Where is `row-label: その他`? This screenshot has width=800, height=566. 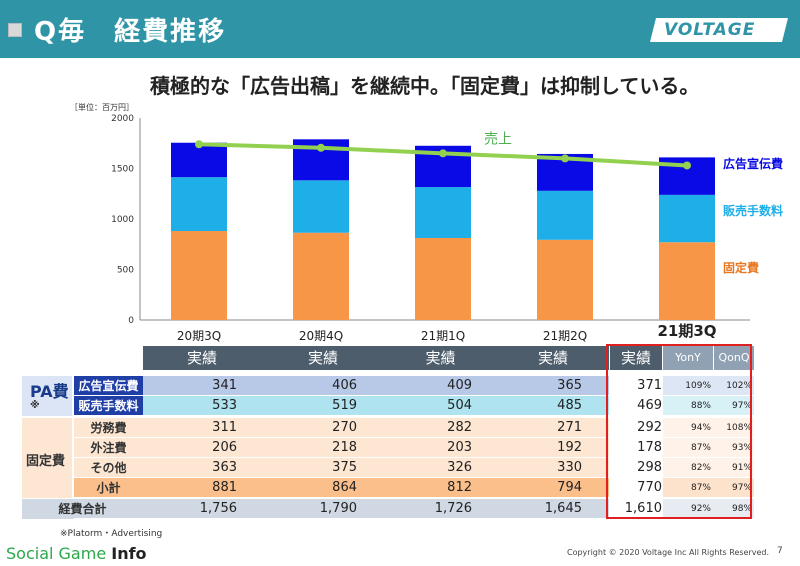
row-label: その他 is located at coordinates (108, 468).